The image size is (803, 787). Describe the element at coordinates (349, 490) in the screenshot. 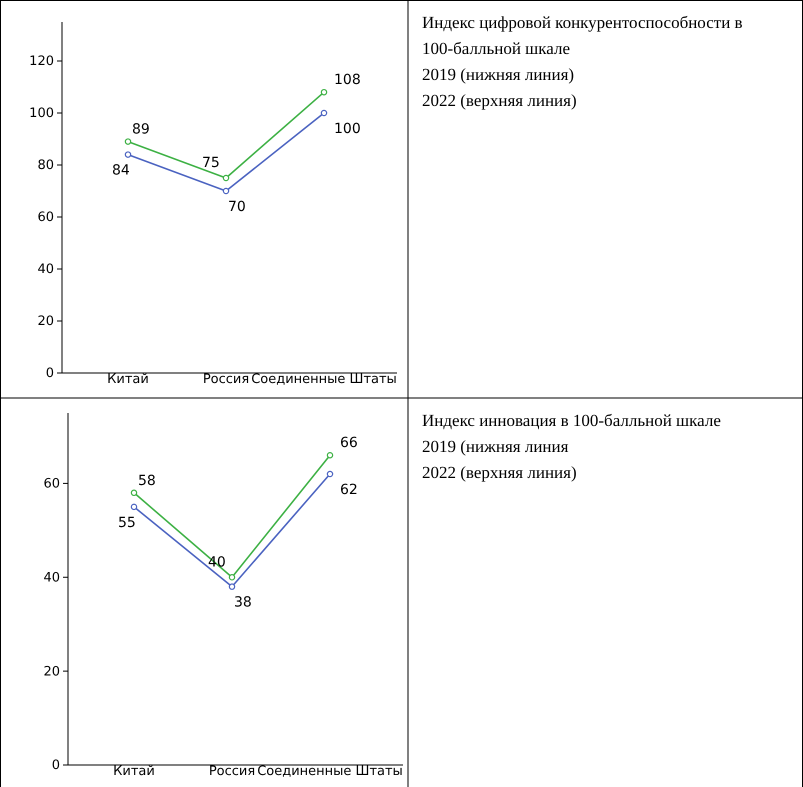

I see `data-label: 62` at that location.